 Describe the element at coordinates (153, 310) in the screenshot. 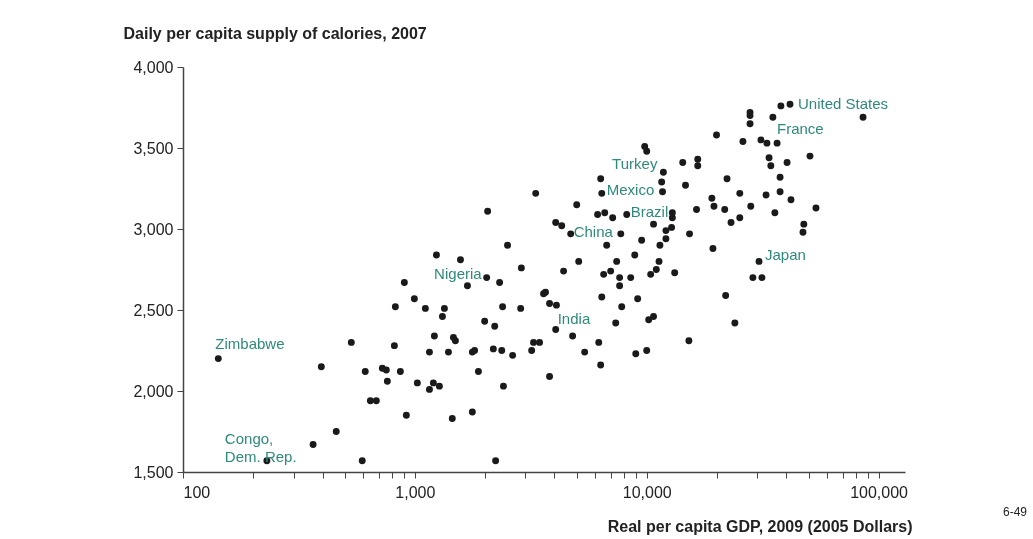

I see `y-tick-label: 2,500` at that location.